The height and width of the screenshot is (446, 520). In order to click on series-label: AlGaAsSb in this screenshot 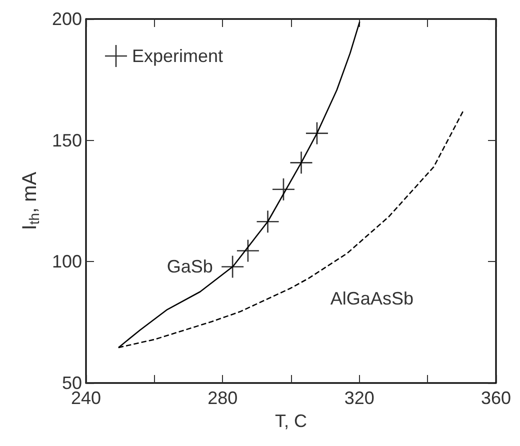, I will do `click(372, 298)`.